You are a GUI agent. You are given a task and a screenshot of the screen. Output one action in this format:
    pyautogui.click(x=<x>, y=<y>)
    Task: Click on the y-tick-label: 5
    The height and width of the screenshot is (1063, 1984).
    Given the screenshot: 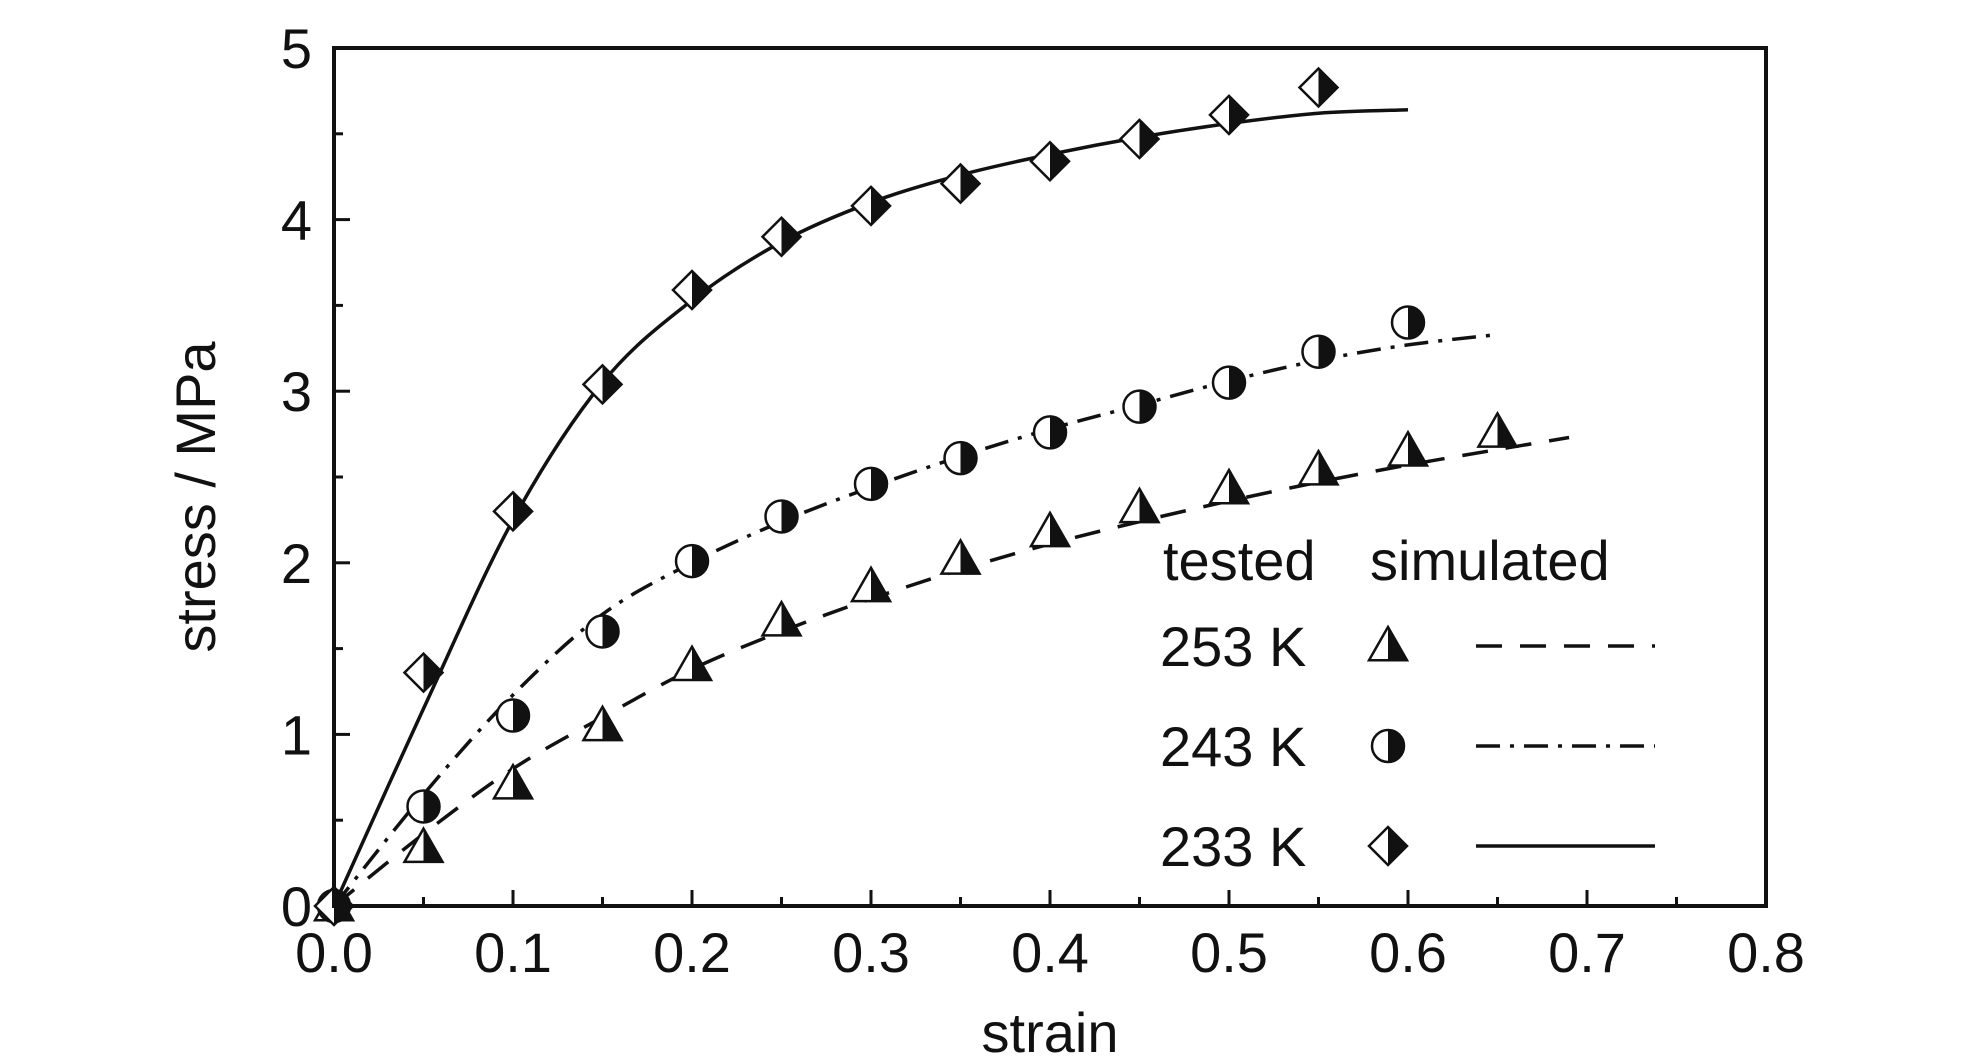 What is the action you would take?
    pyautogui.click(x=296, y=48)
    